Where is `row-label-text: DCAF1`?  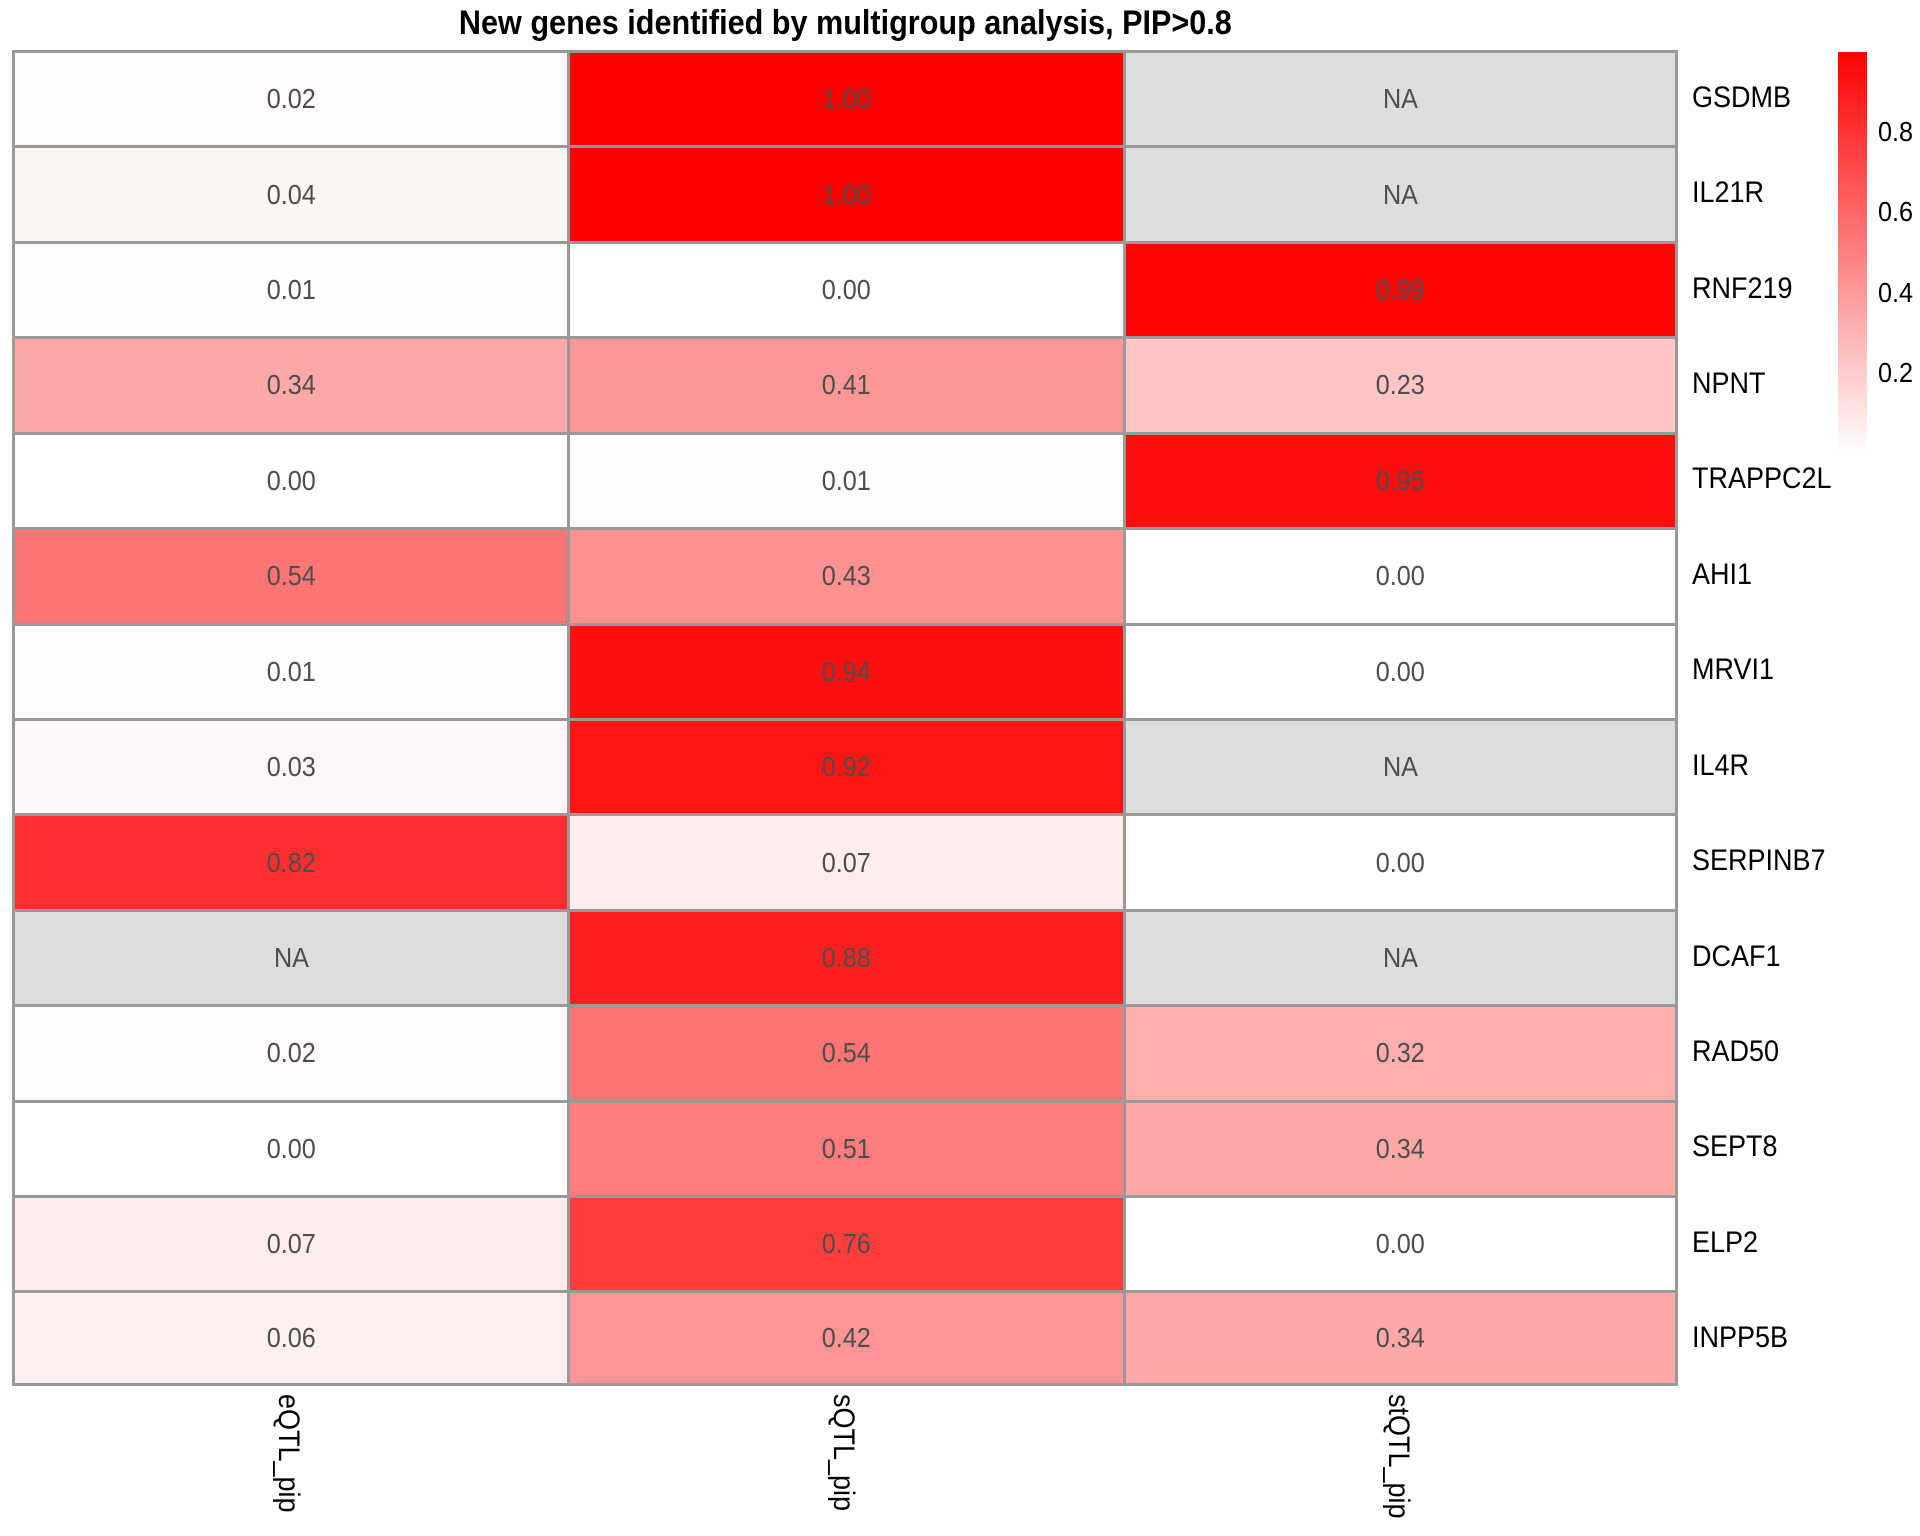
row-label-text: DCAF1 is located at coordinates (1736, 956).